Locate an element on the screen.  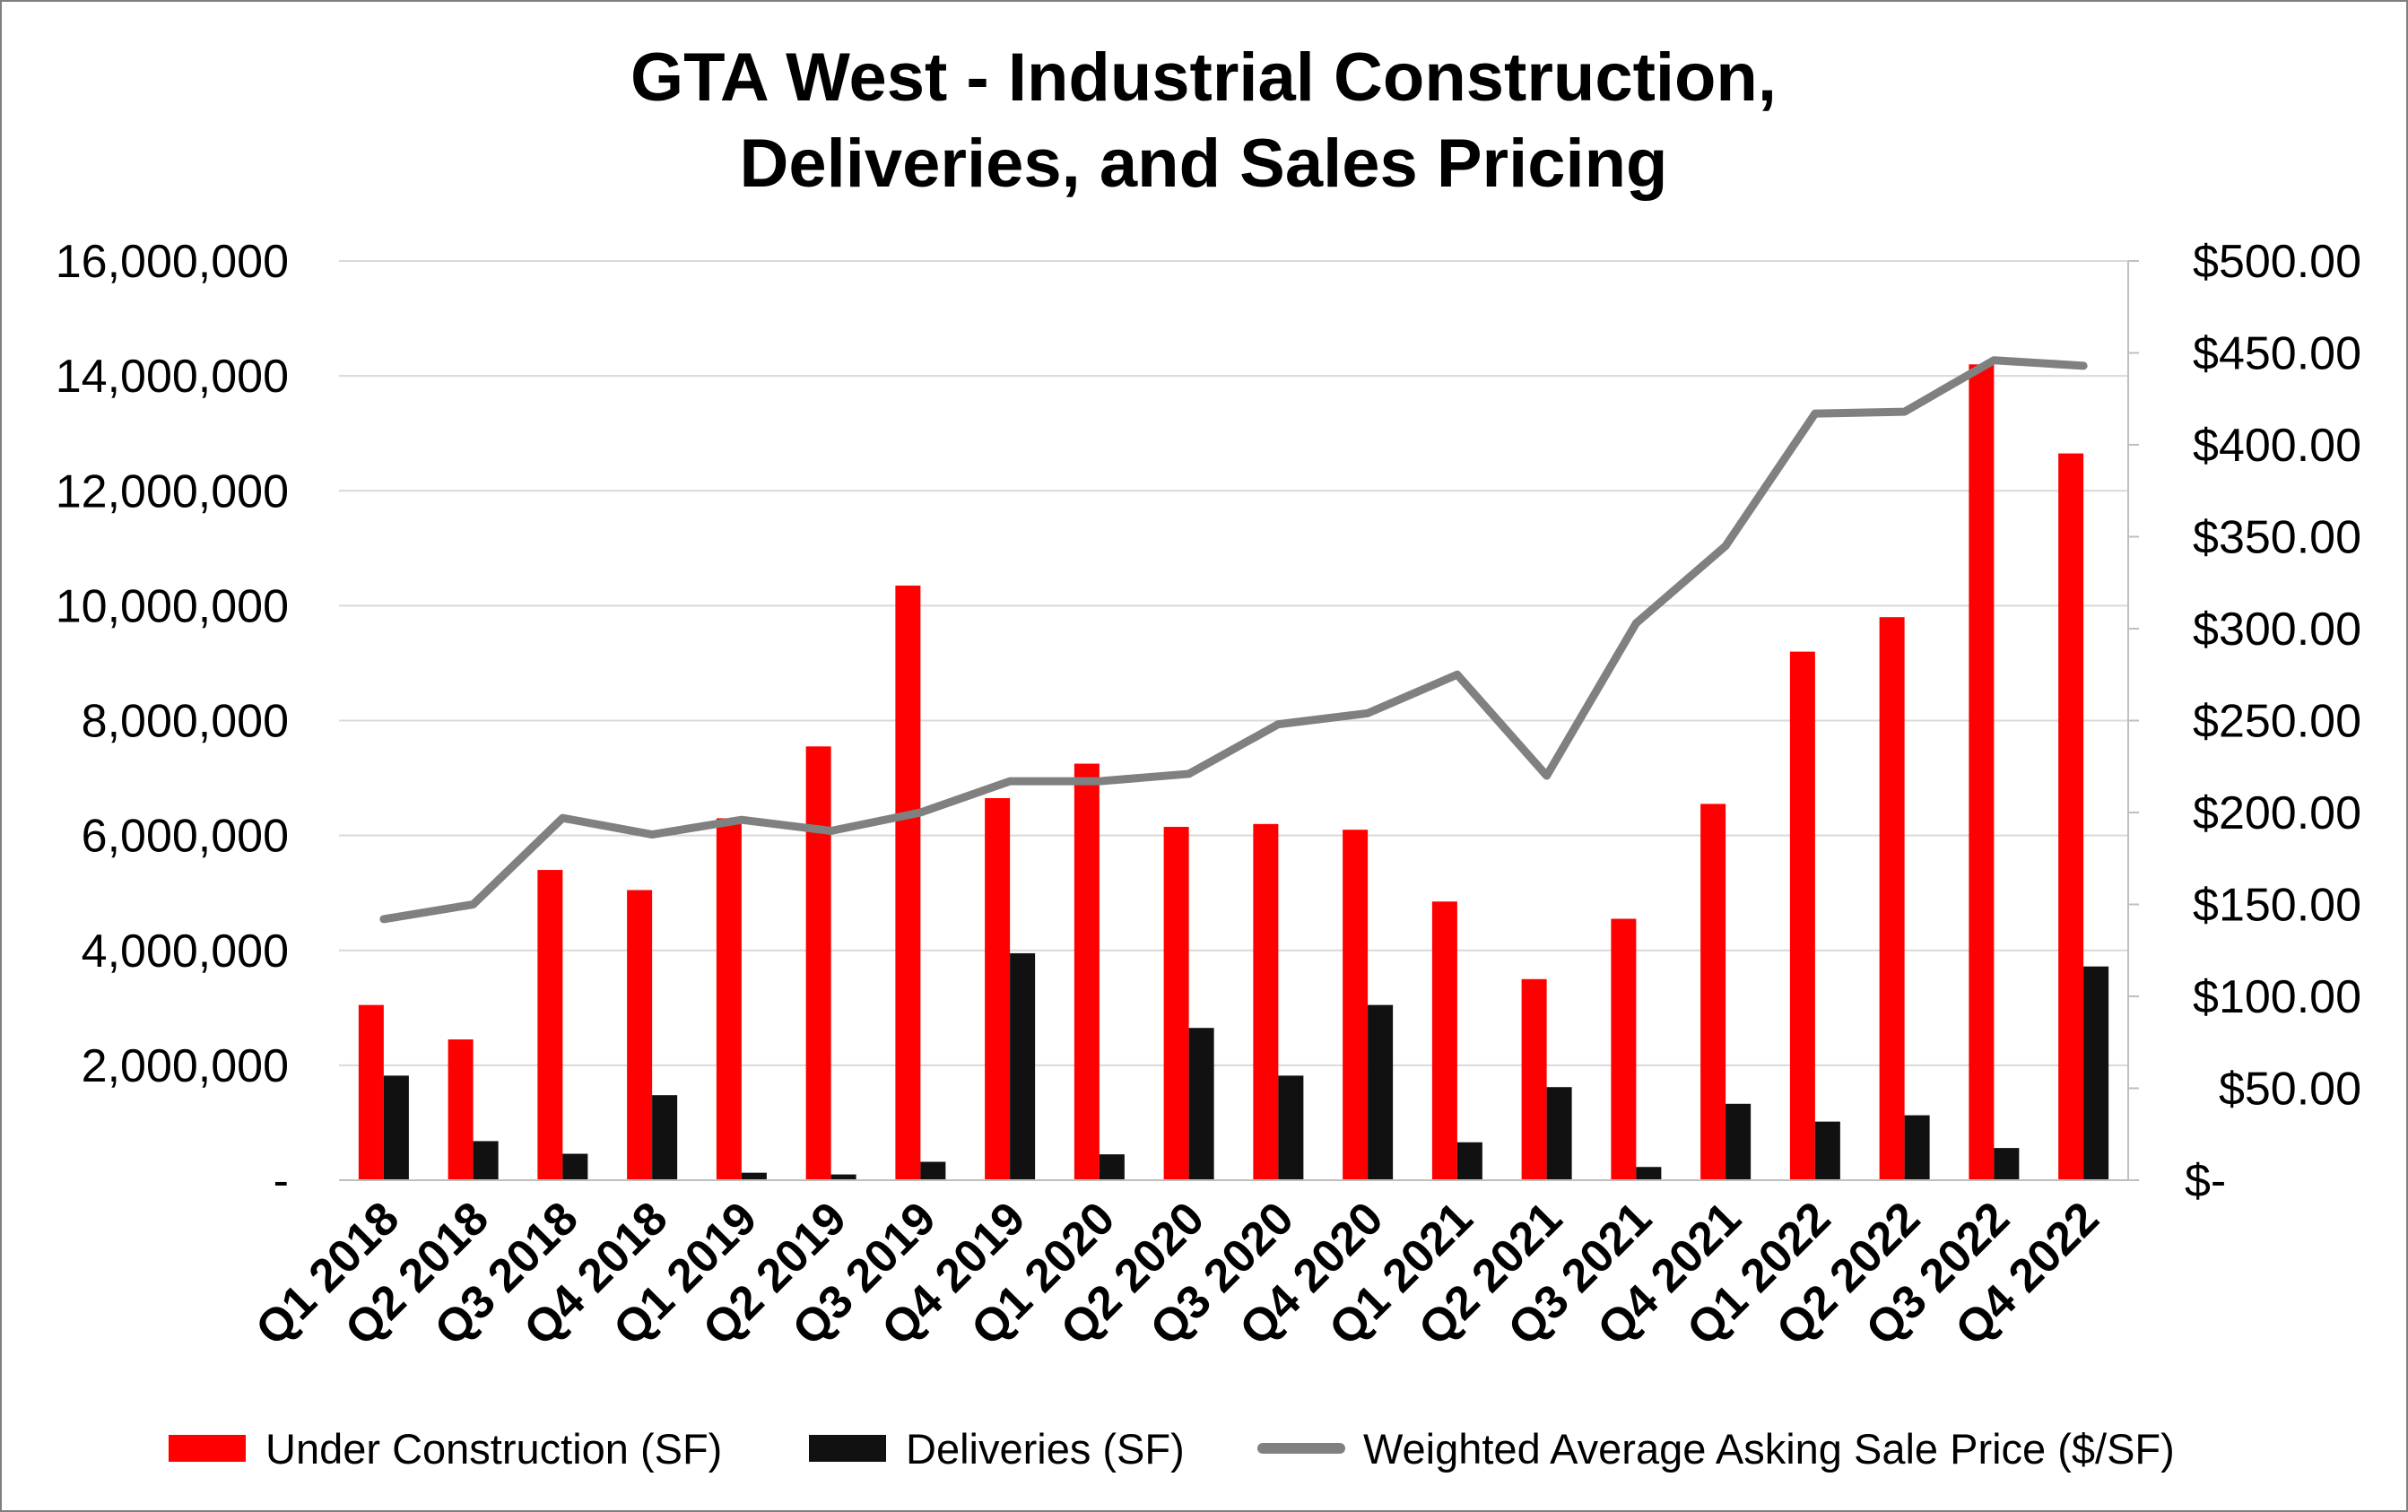
chart-title: GTA West - Industrial Construction, is located at coordinates (1204, 77).